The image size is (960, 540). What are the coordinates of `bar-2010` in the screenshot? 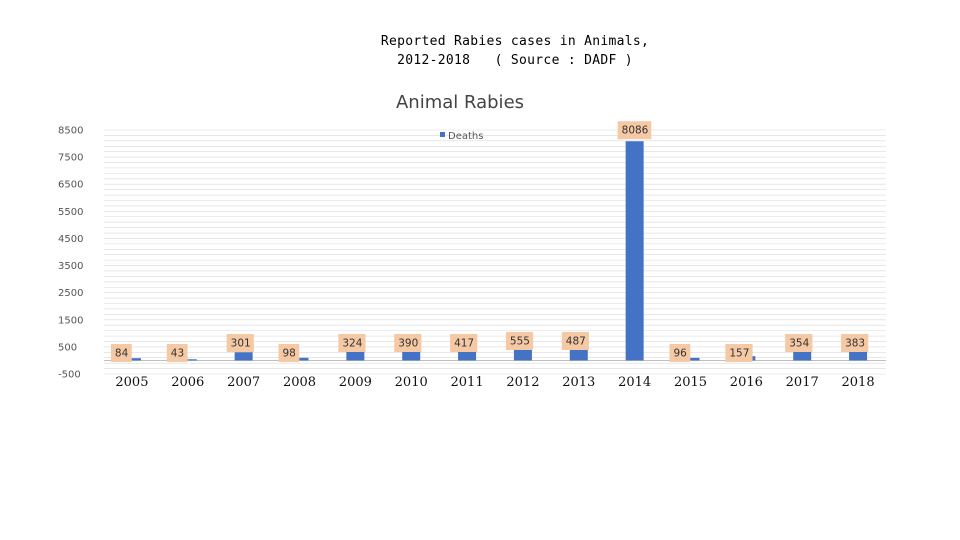 It's located at (411, 355).